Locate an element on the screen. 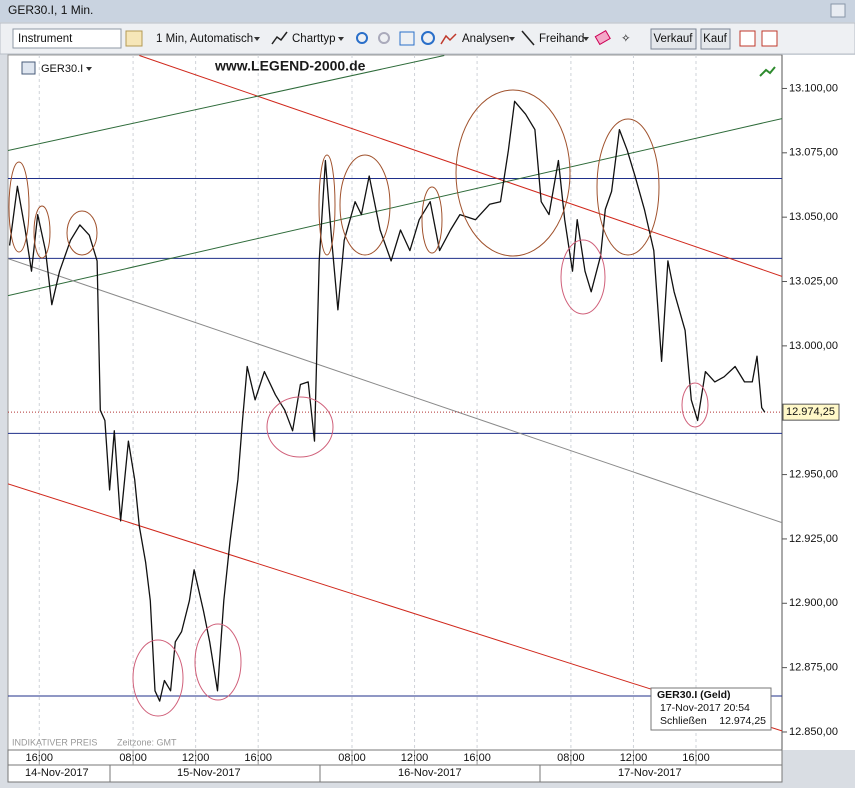 This screenshot has height=788, width=855. instrument-placeholder: Instrument is located at coordinates (45, 39).